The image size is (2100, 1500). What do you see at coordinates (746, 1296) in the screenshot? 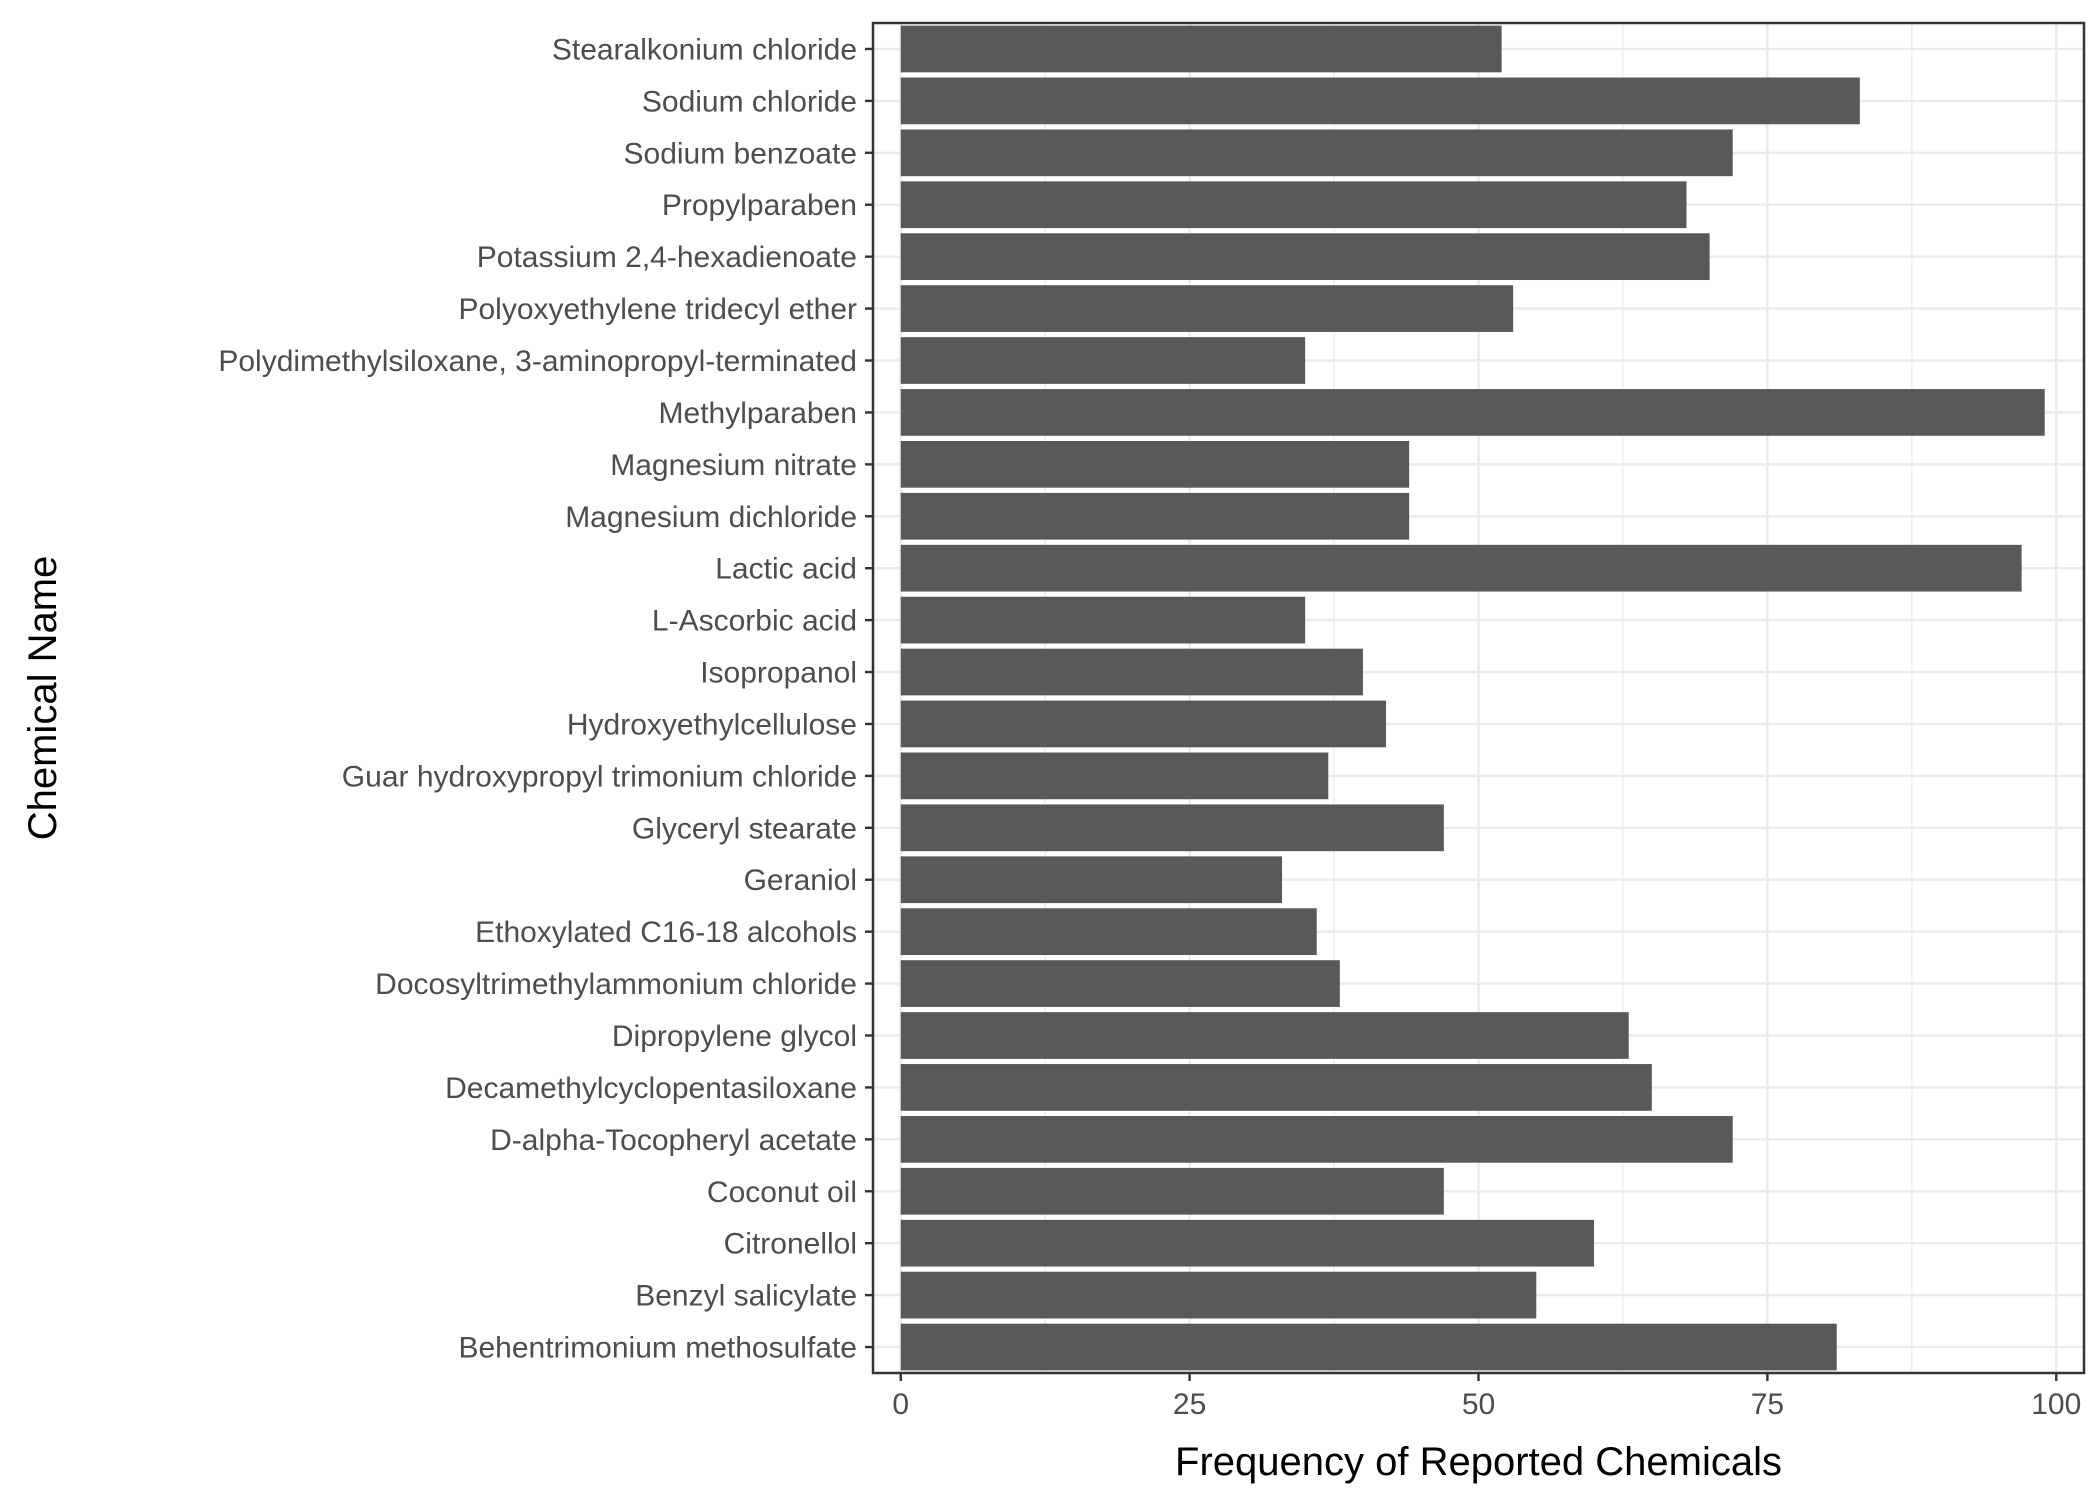
I see `y-tick-label: Benzyl salicylate` at bounding box center [746, 1296].